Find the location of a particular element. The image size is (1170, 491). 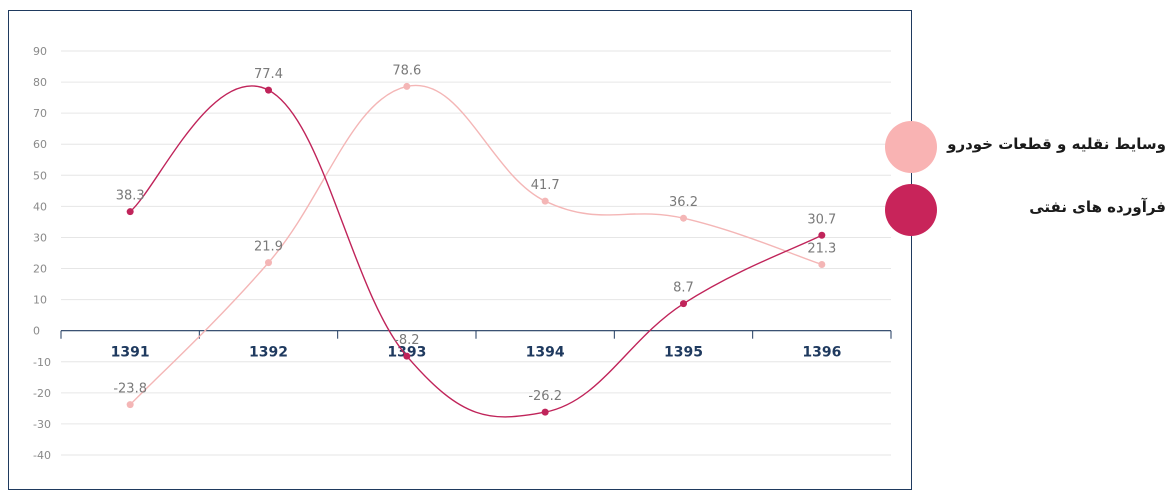

data-label: 30.7 is located at coordinates (821, 219).